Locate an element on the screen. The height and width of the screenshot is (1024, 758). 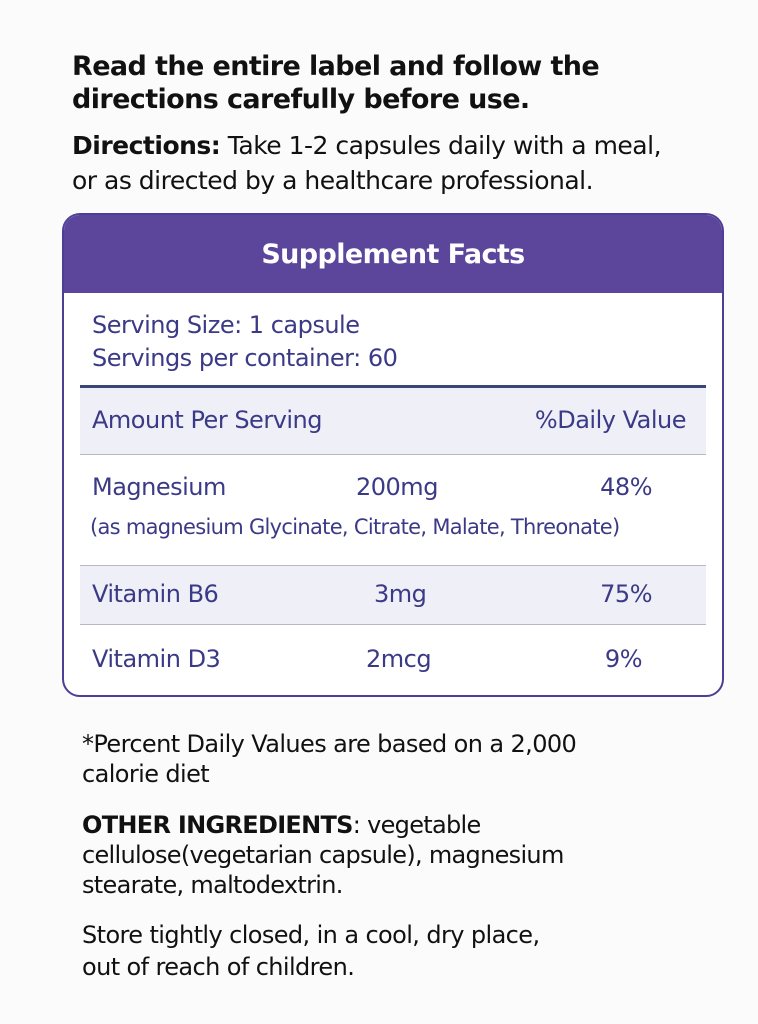
nutrient-amount: 200mg is located at coordinates (397, 487).